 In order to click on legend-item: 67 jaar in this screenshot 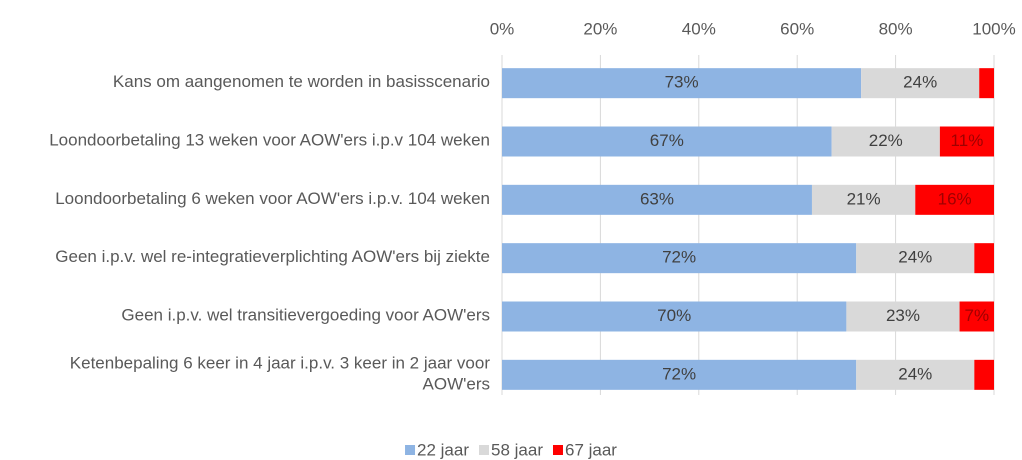, I will do `click(584, 449)`.